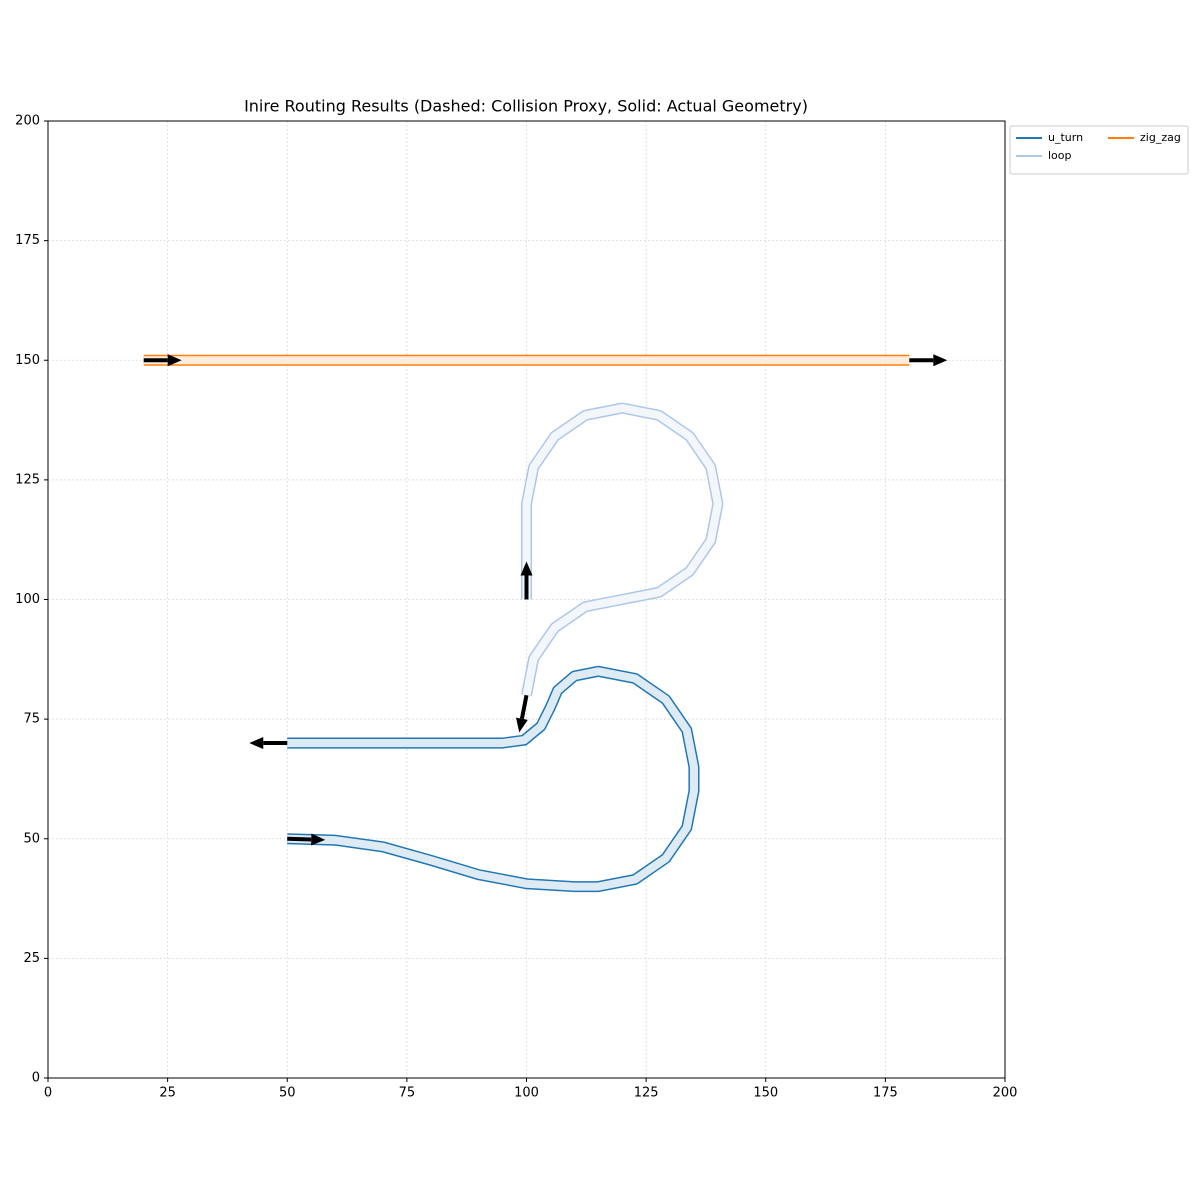 The height and width of the screenshot is (1200, 1200). Describe the element at coordinates (1060, 155) in the screenshot. I see `legend-label: loop` at that location.